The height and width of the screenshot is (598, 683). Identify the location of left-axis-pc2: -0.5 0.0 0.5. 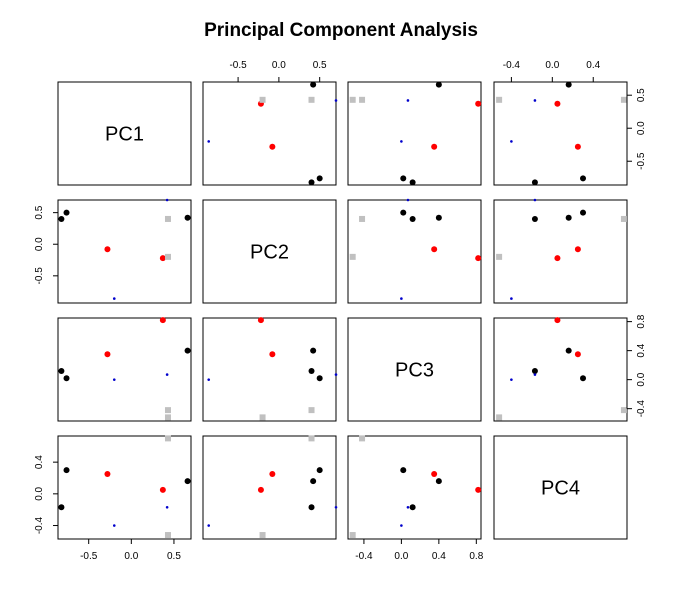
(46, 244).